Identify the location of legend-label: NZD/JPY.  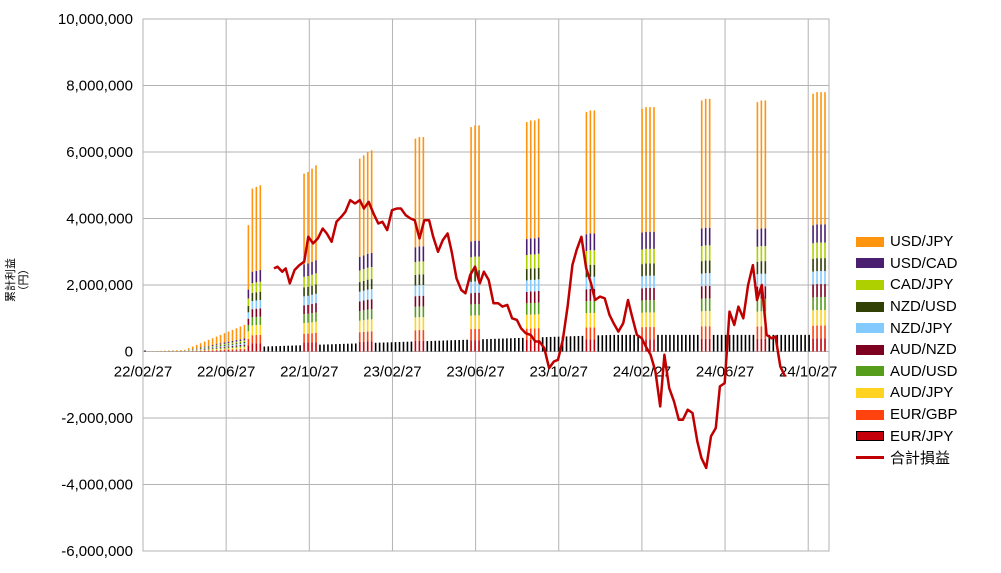
(921, 328).